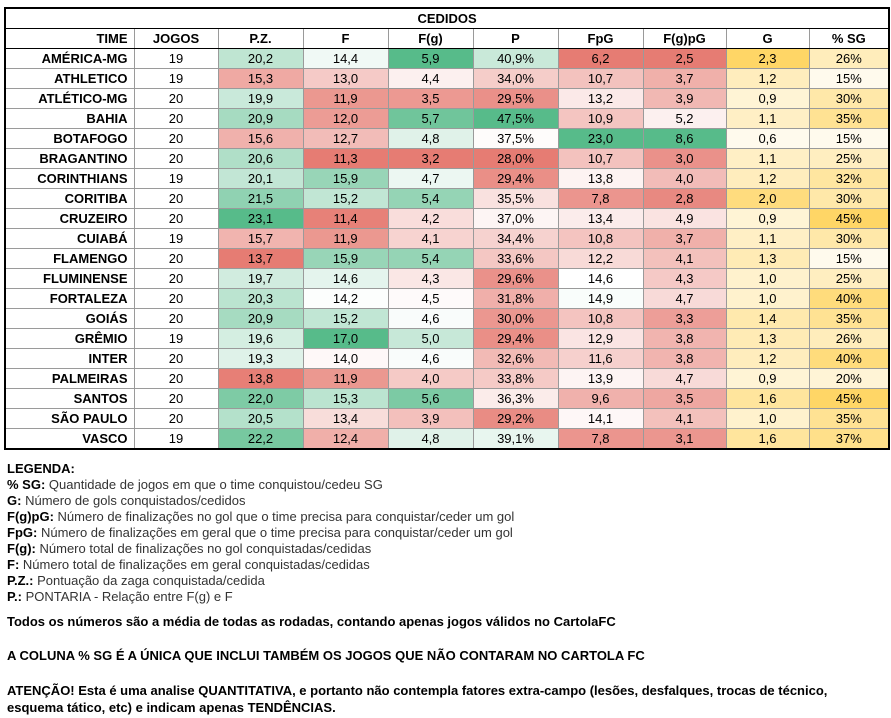  Describe the element at coordinates (767, 58) in the screenshot. I see `g-cell: 2,3` at that location.